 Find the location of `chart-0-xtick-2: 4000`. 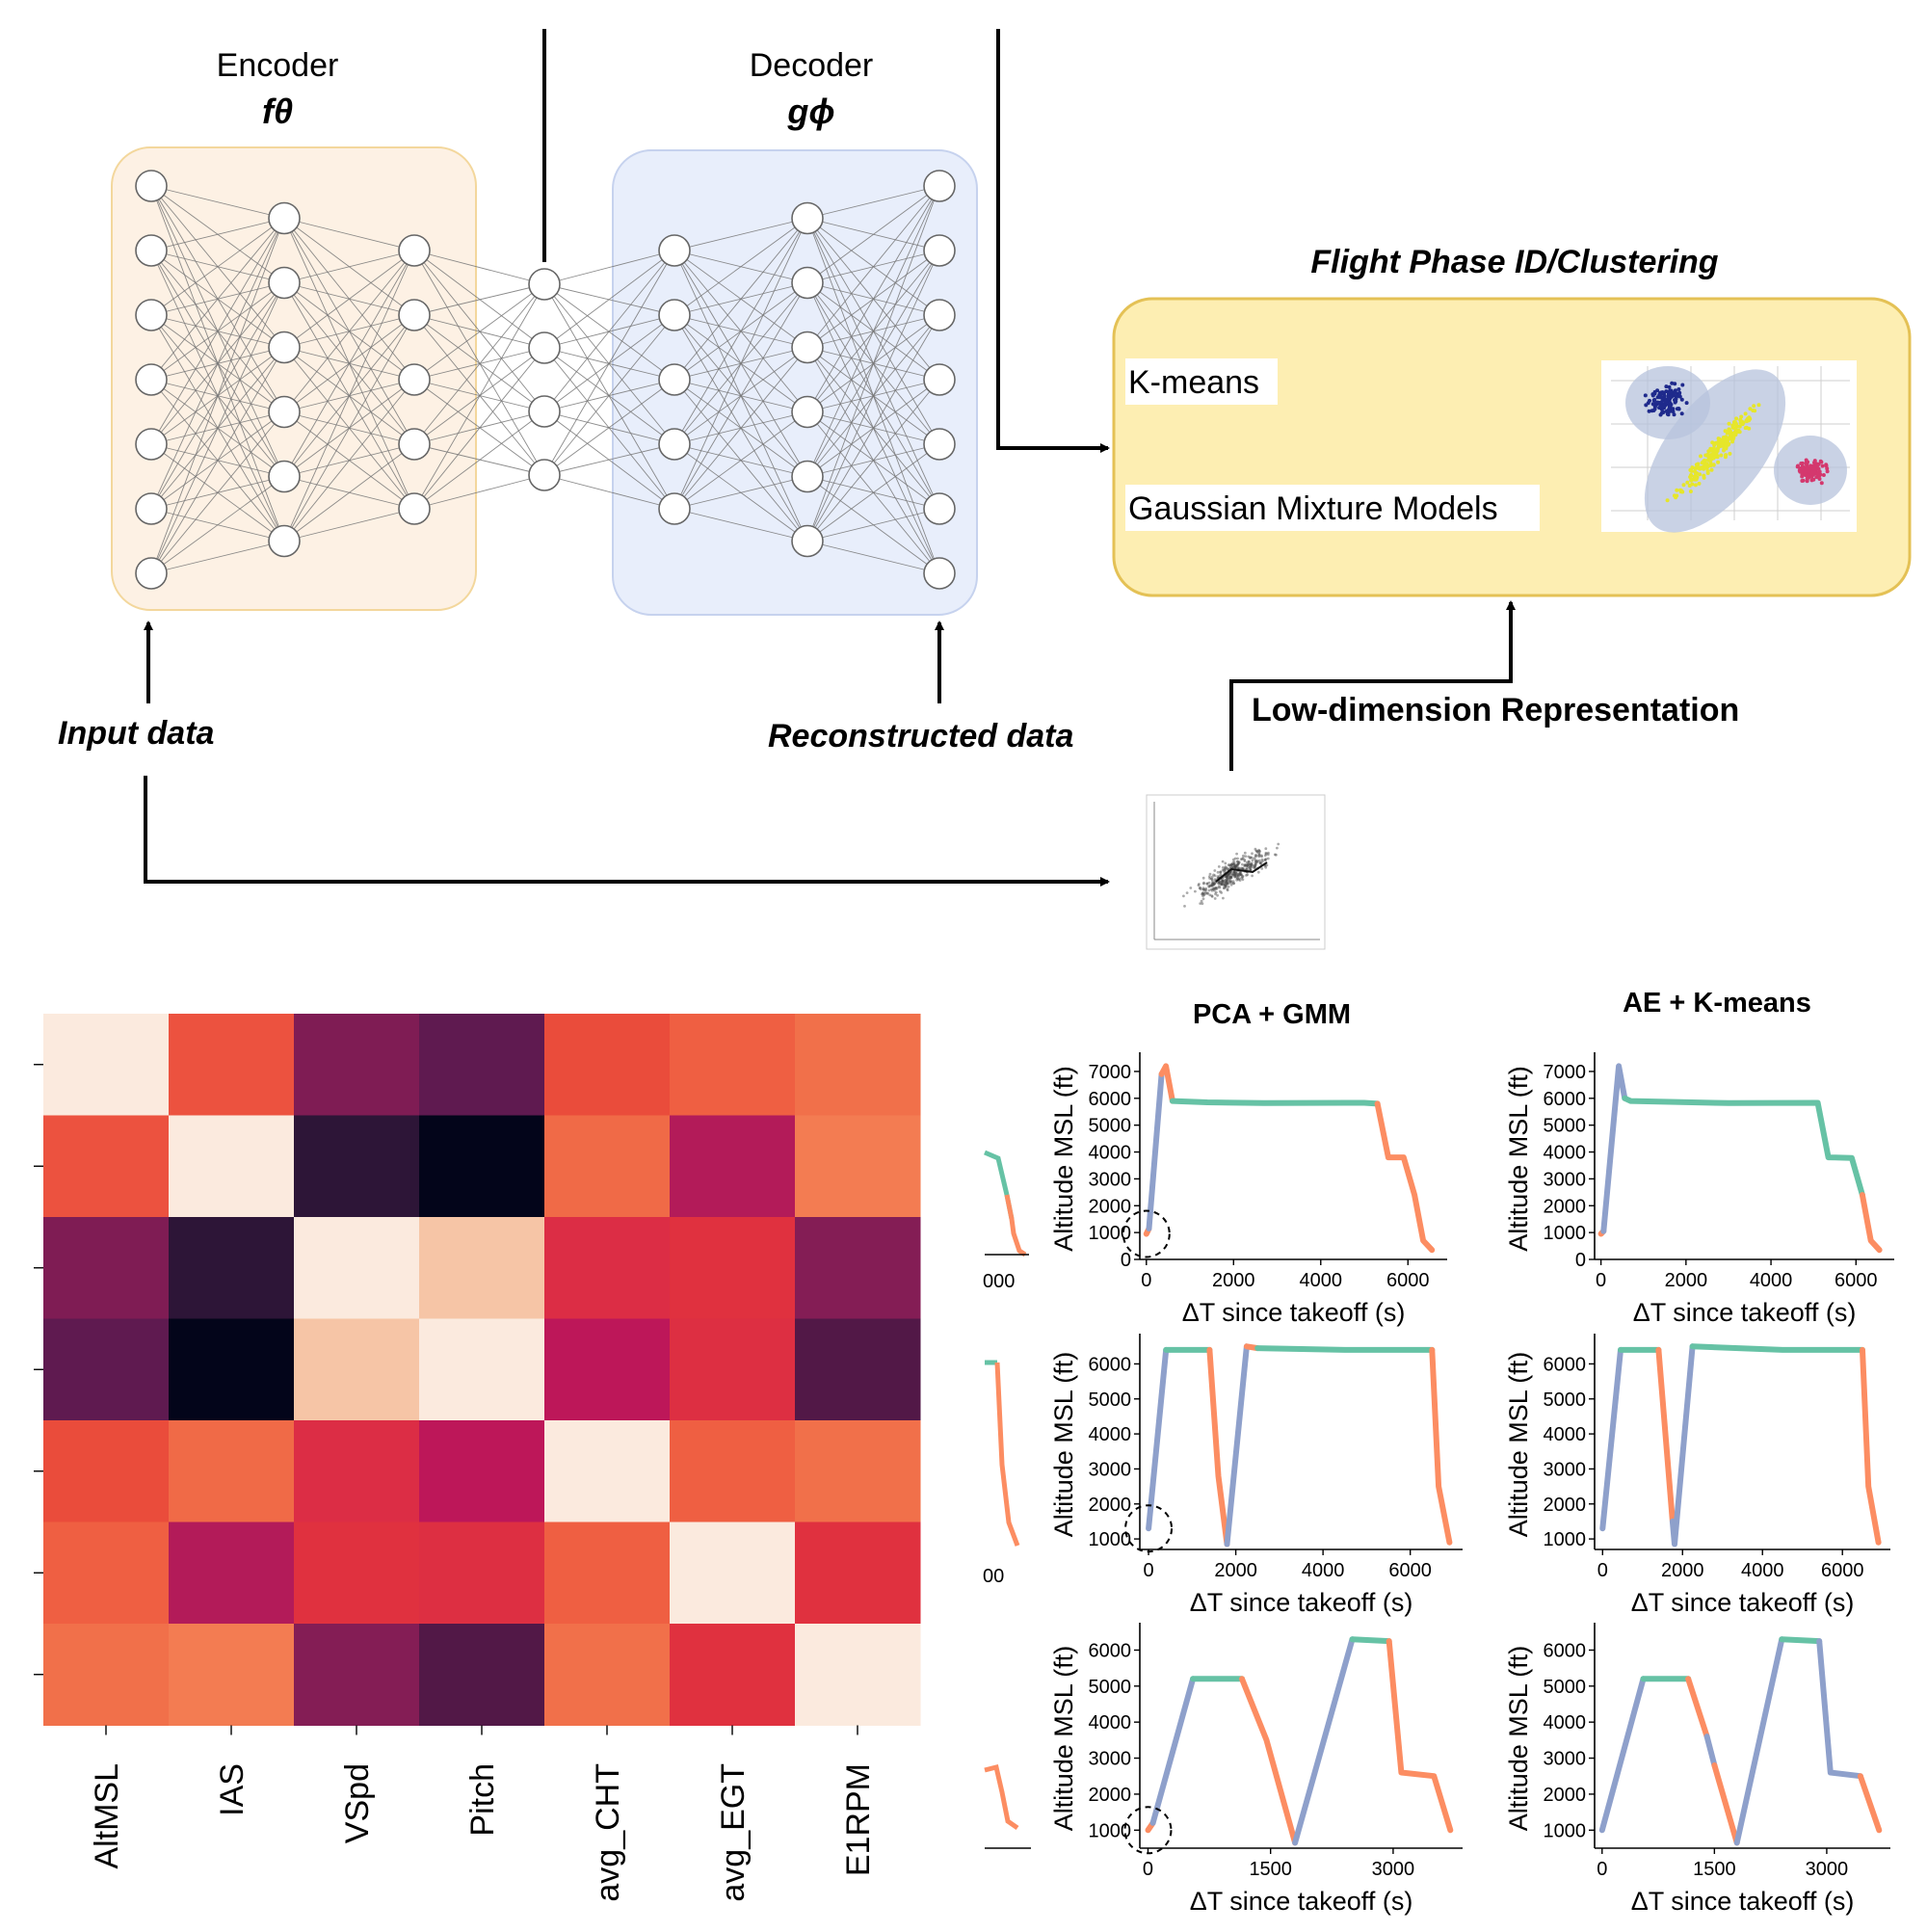

chart-0-xtick-2: 4000 is located at coordinates (1322, 1280).